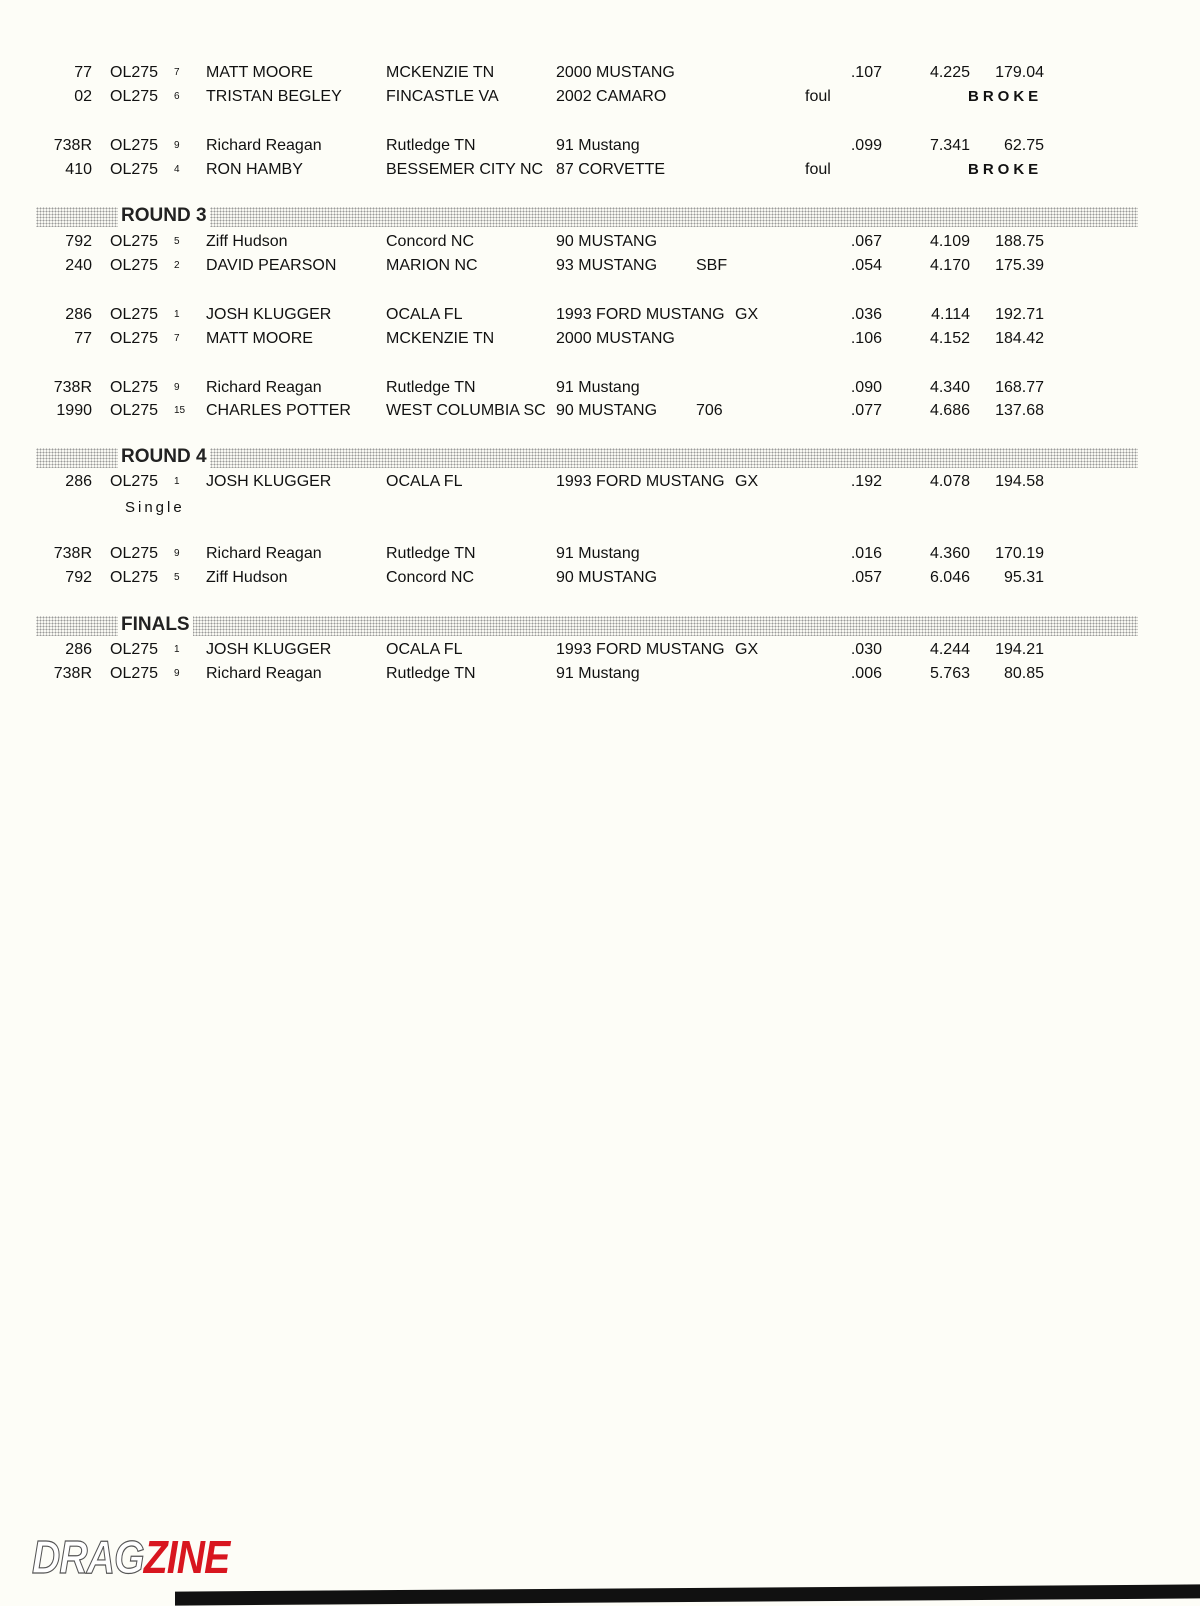  I want to click on cell-et: 4.109, so click(949, 241).